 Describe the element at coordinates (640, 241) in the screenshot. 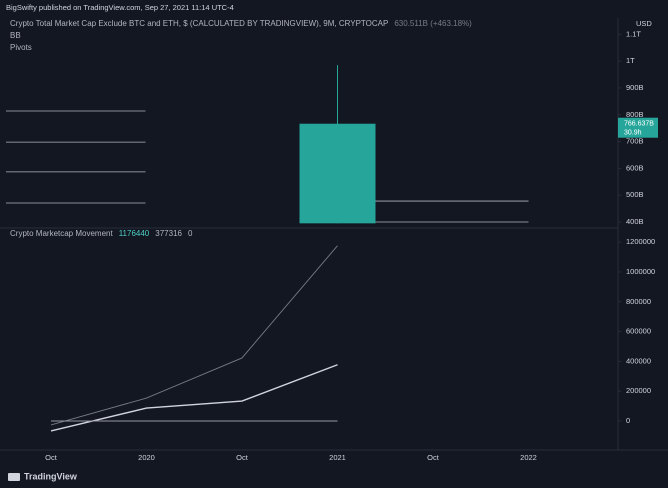

I see `y-tick-label: 1200000` at that location.